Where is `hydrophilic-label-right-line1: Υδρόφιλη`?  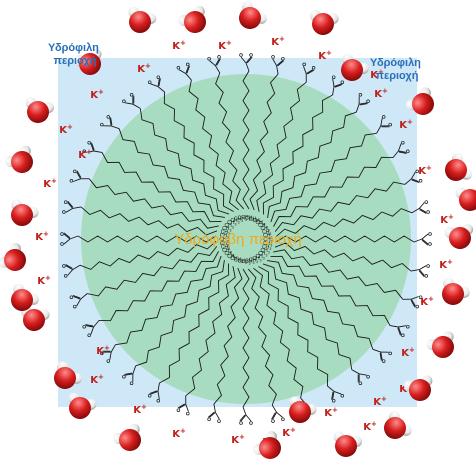 hydrophilic-label-right-line1: Υδρόφιλη is located at coordinates (395, 63).